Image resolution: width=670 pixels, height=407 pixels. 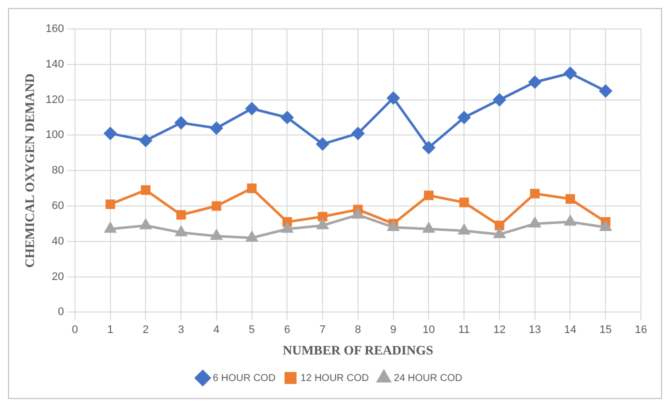 What do you see at coordinates (605, 330) in the screenshot?
I see `x-tick-label: 15` at bounding box center [605, 330].